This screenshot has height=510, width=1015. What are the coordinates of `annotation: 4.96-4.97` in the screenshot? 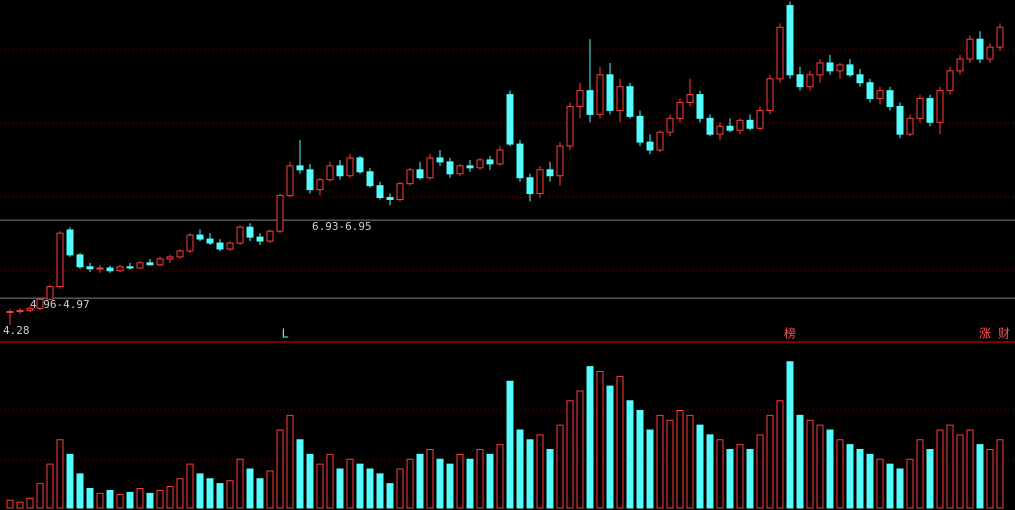 It's located at (60, 304).